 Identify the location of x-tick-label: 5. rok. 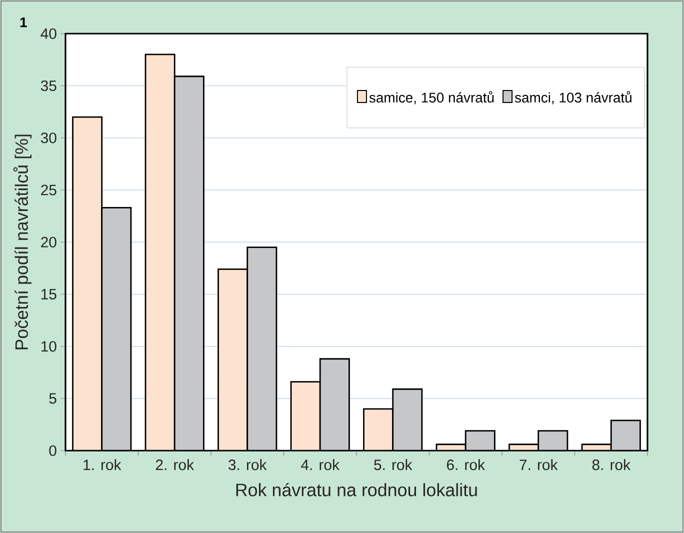
(393, 464).